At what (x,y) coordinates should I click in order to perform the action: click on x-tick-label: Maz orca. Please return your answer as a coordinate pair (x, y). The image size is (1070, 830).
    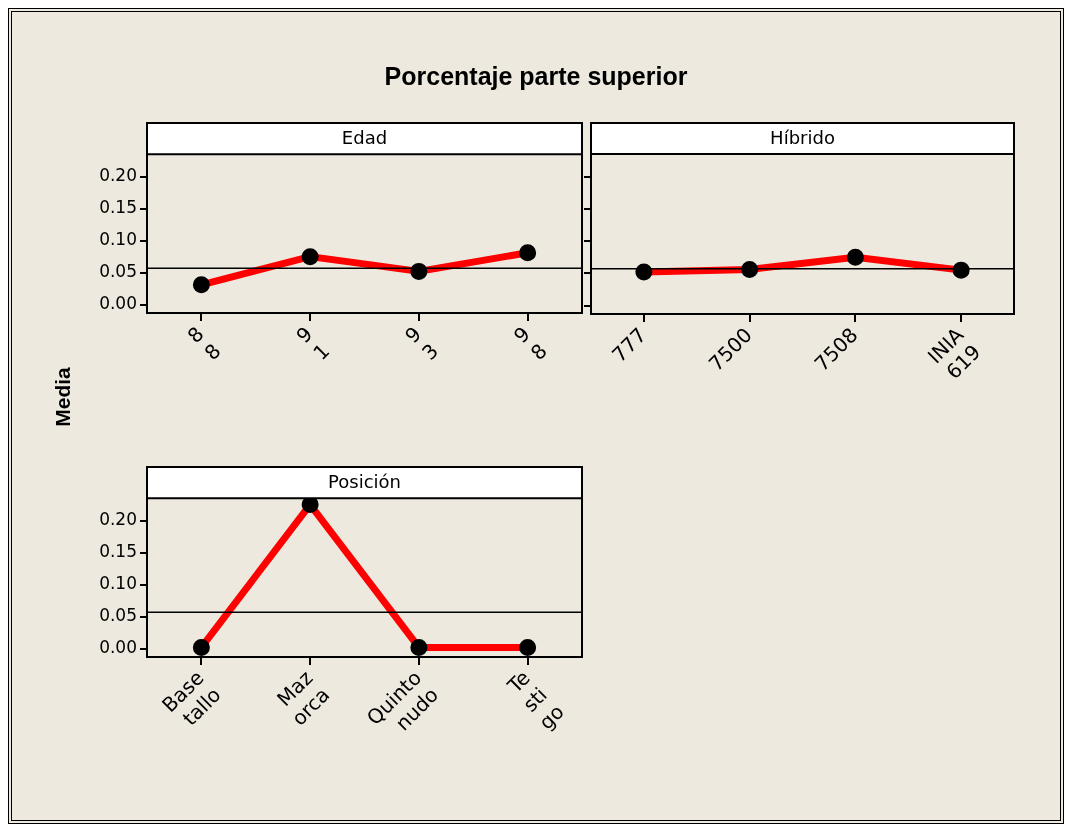
    Looking at the image, I should click on (303, 698).